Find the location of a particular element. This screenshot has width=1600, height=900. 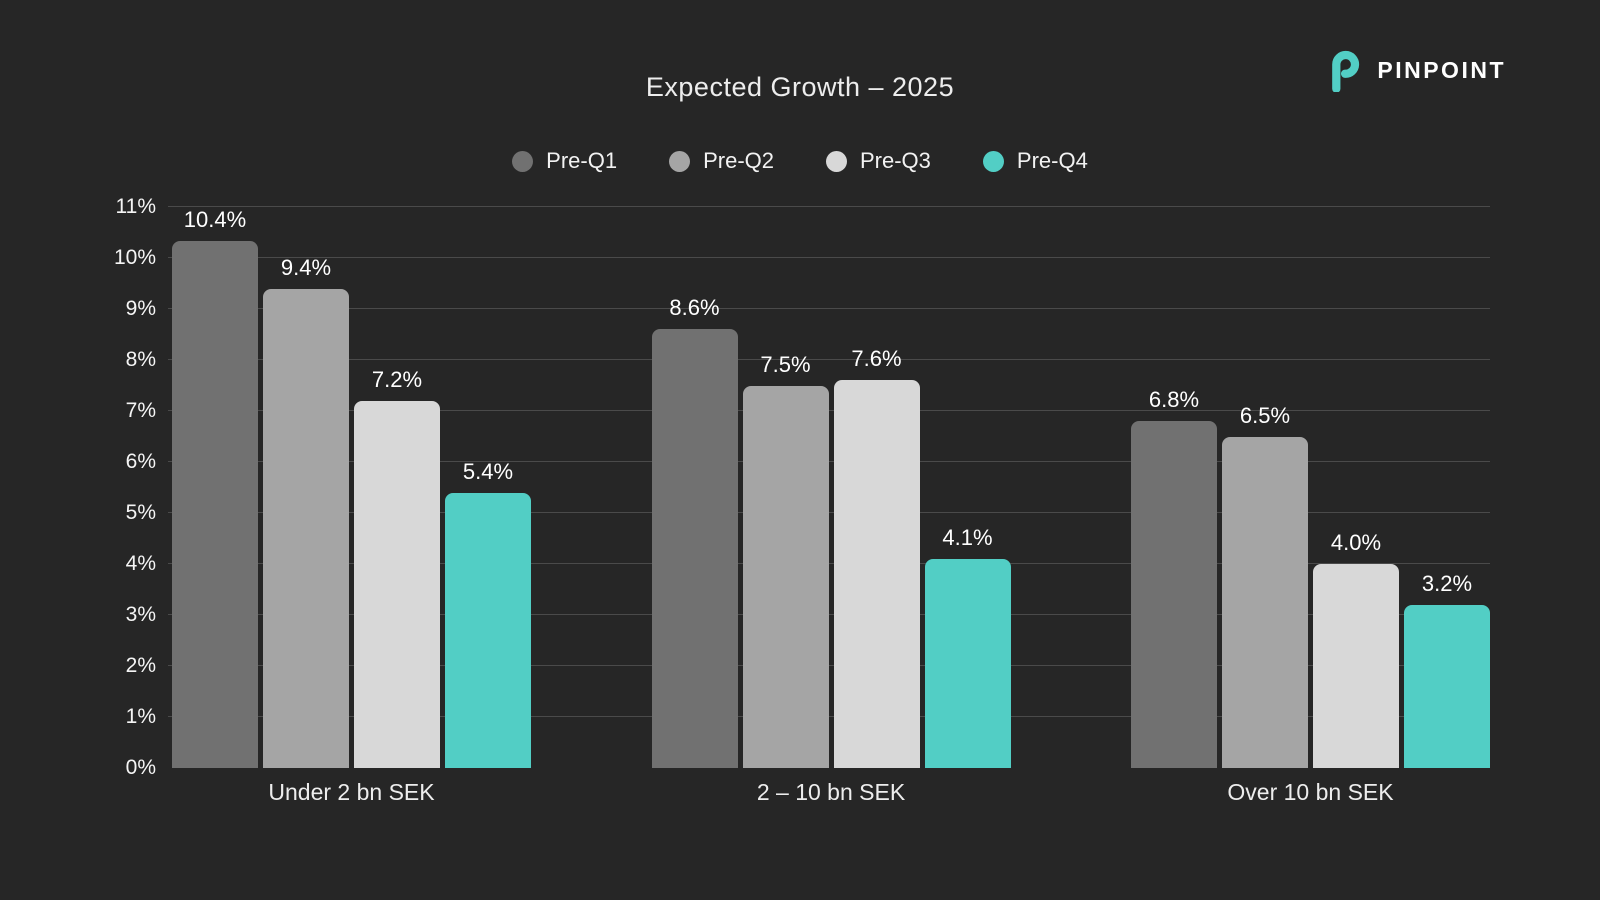

bar-column-pre-q3: 7.6% is located at coordinates (876, 487).